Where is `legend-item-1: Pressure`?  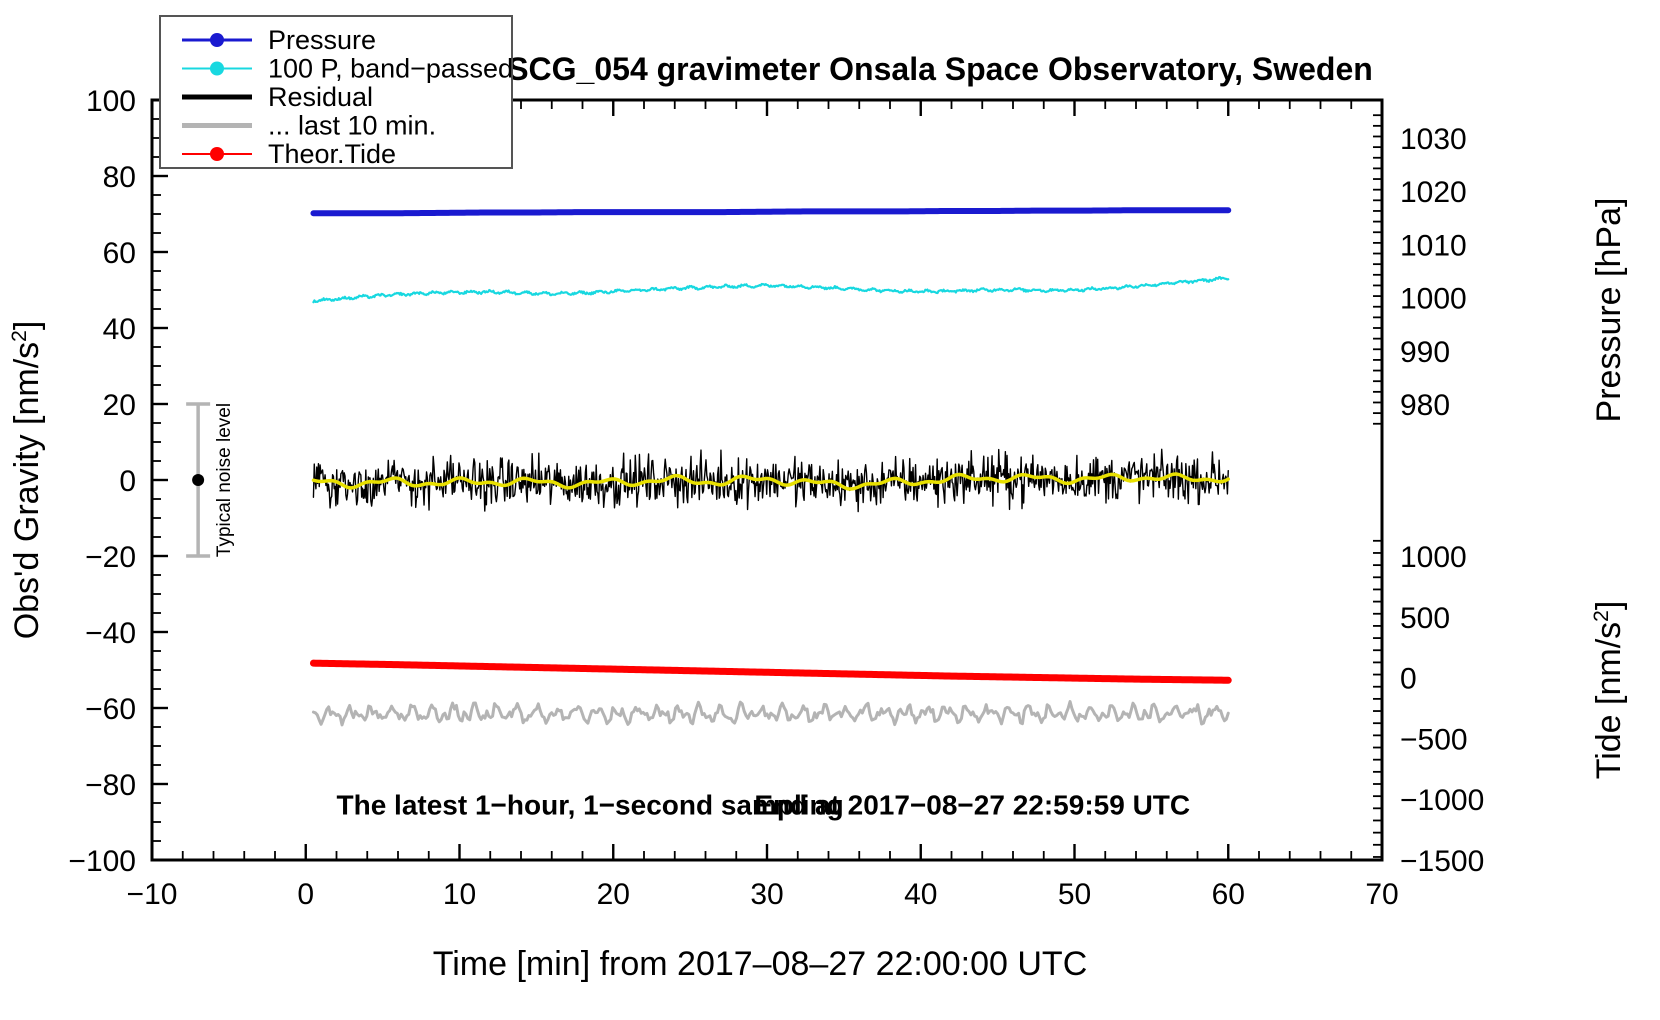 legend-item-1: Pressure is located at coordinates (279, 40).